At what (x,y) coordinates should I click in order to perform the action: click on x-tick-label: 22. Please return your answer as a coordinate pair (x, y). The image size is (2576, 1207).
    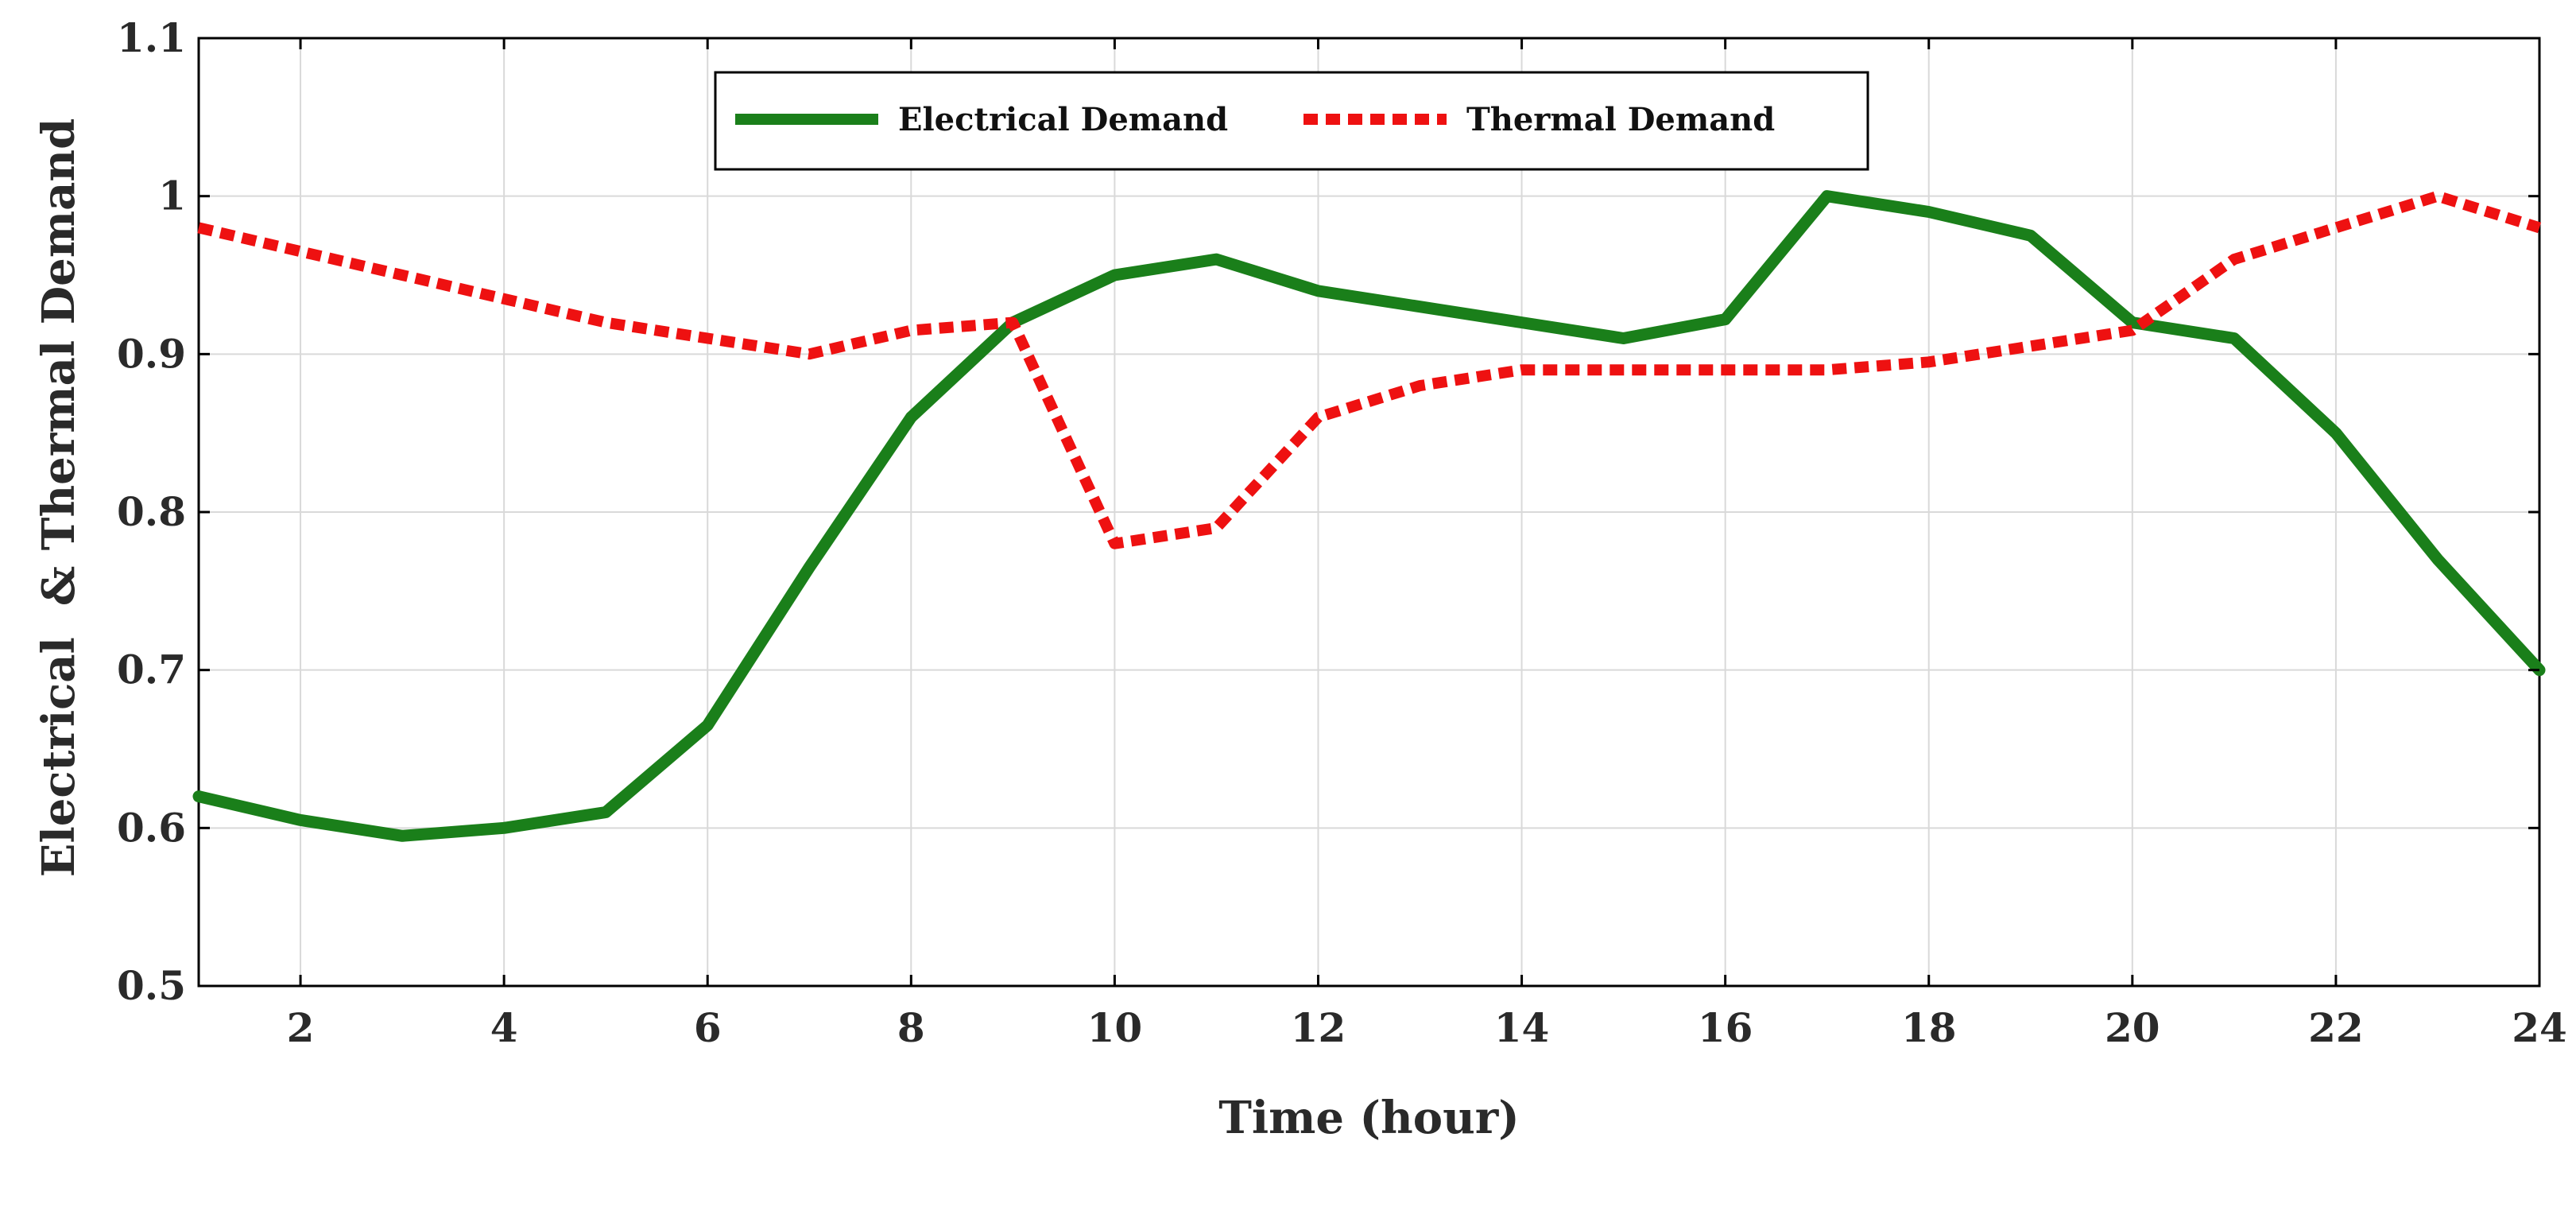
    Looking at the image, I should click on (2336, 1027).